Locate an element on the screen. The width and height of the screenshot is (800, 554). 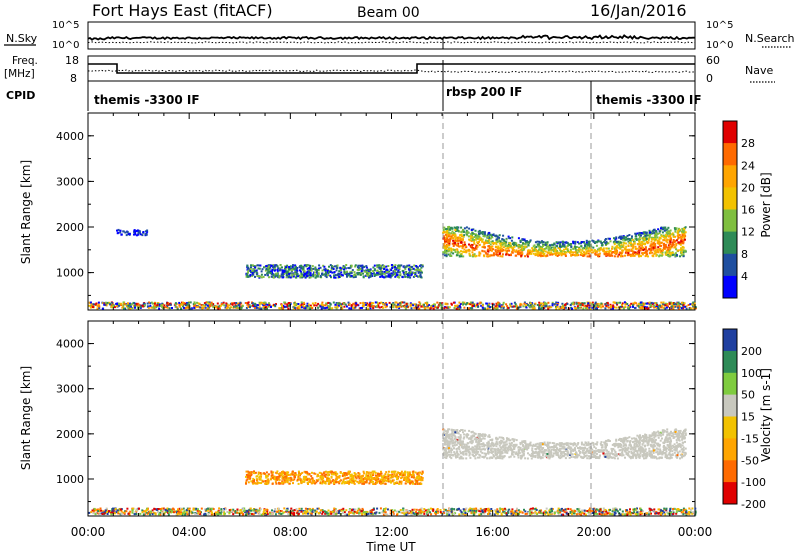
freq-label: Freq. is located at coordinates (25, 61).